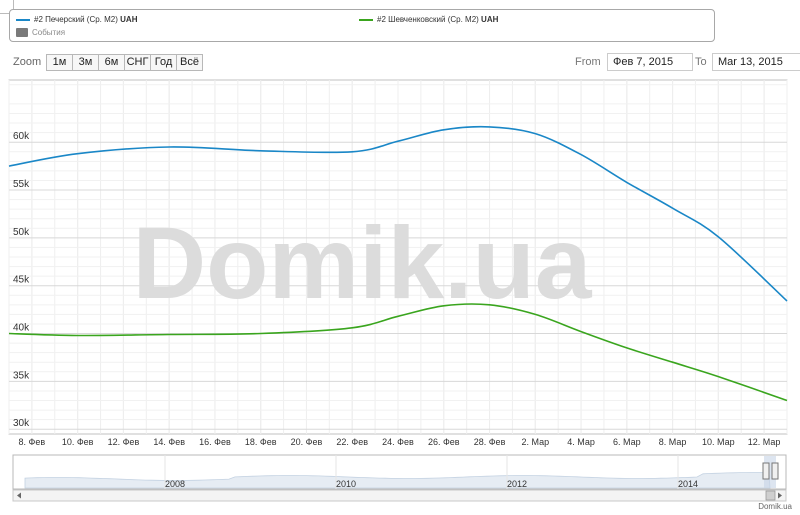  I want to click on from-date-input: Фев 7, 2015, so click(650, 62).